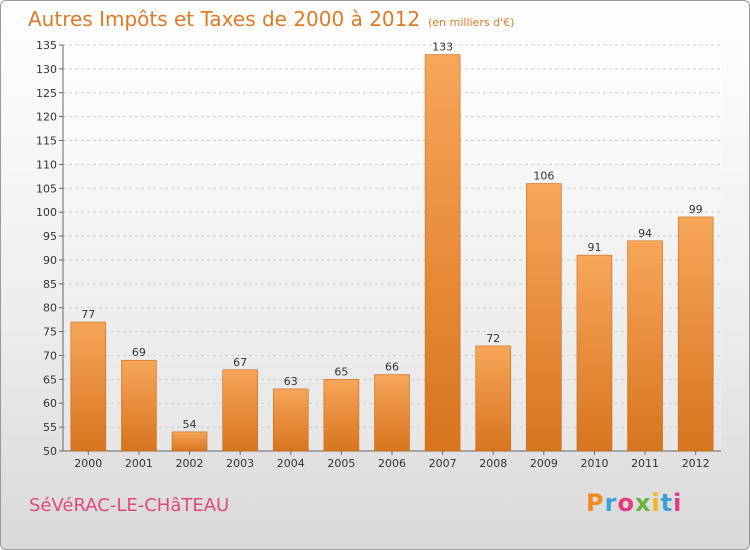  What do you see at coordinates (46, 164) in the screenshot?
I see `y-tick-label: 110` at bounding box center [46, 164].